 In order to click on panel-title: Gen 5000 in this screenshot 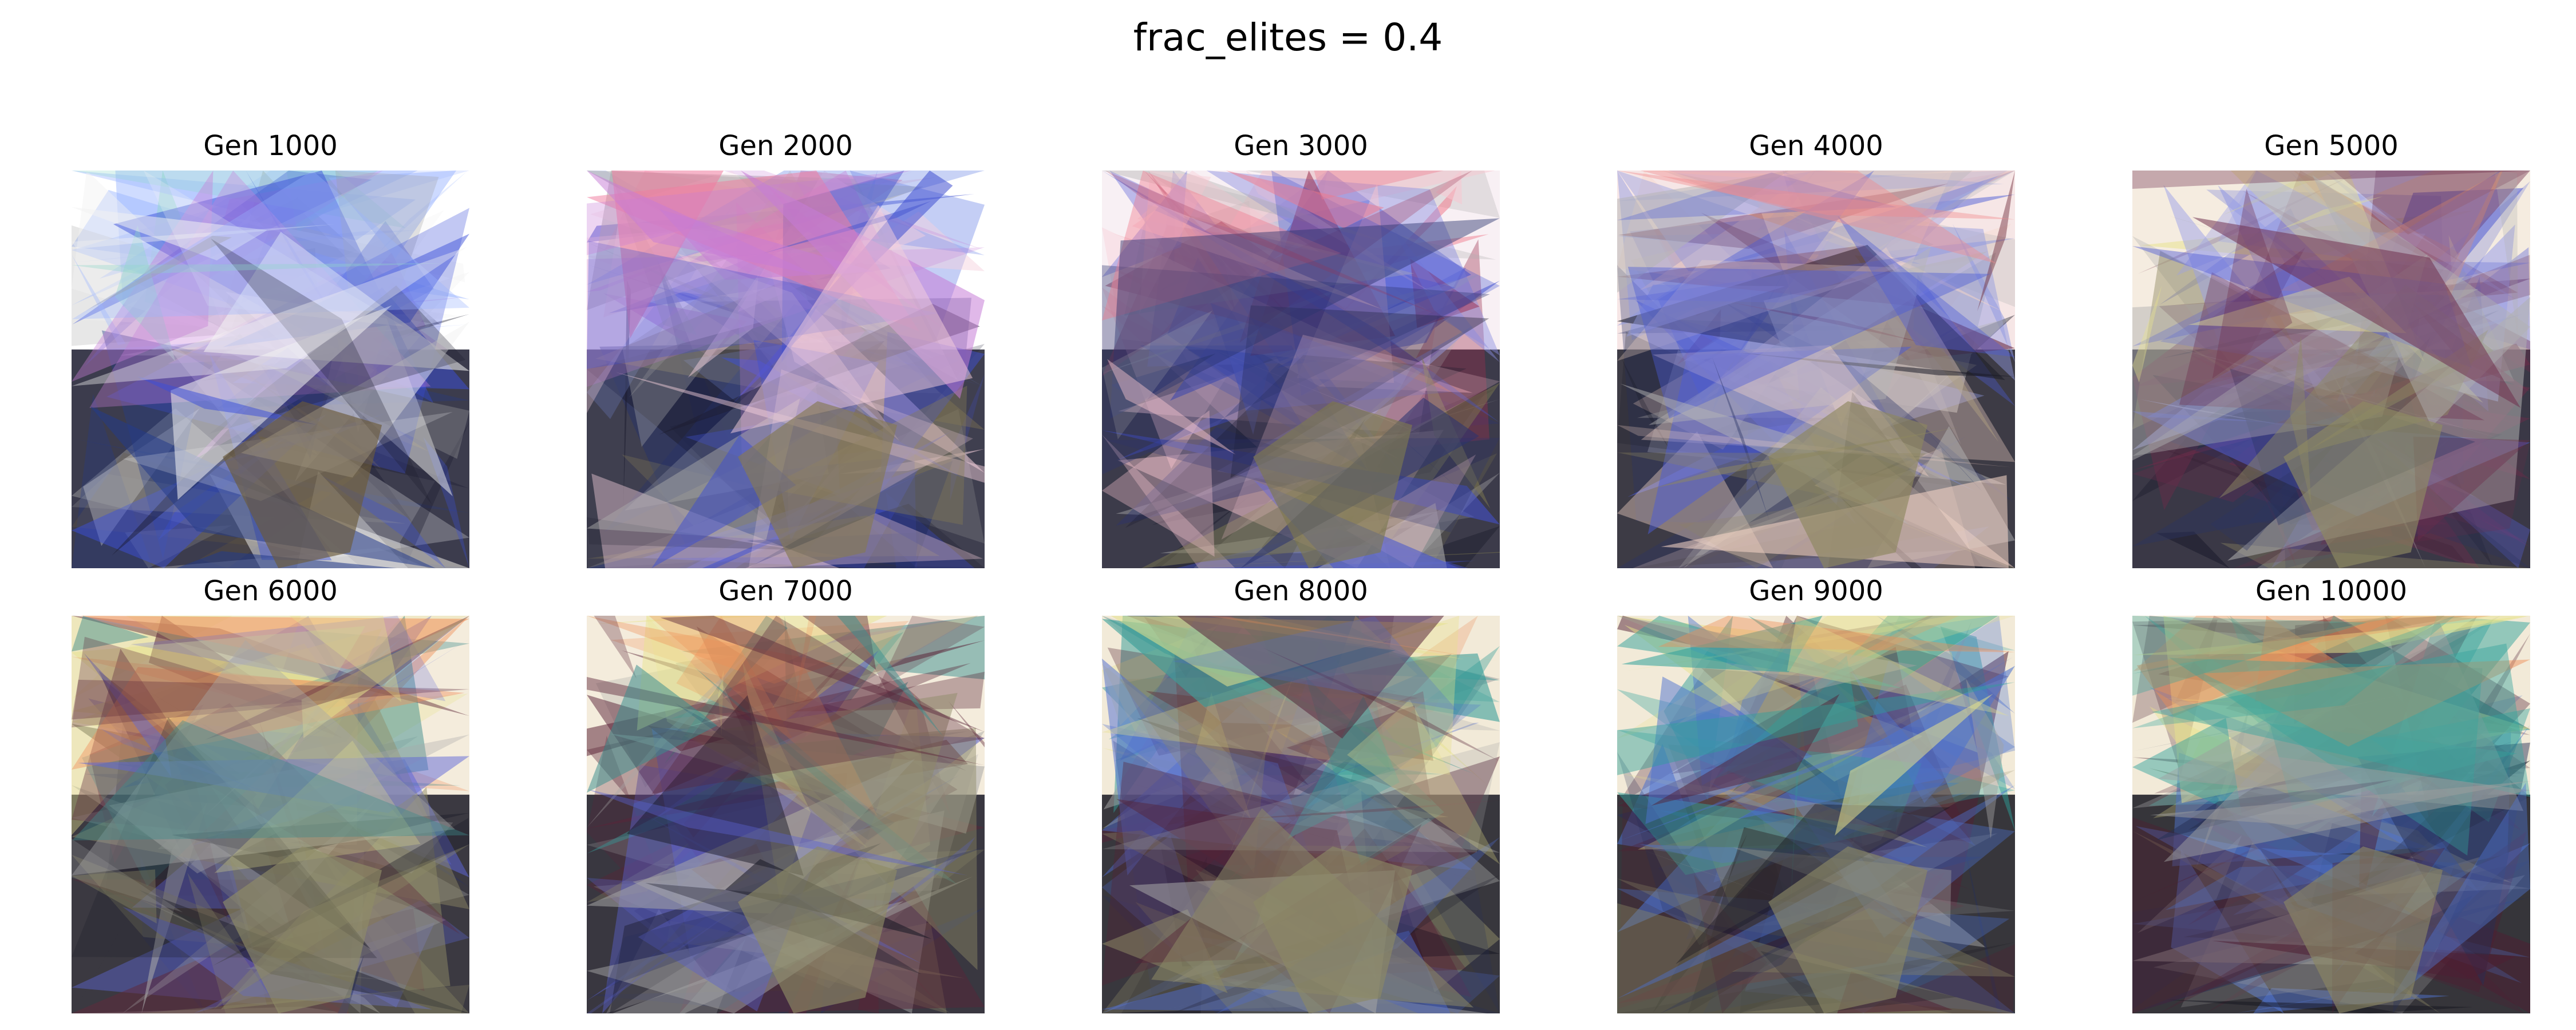, I will do `click(2331, 146)`.